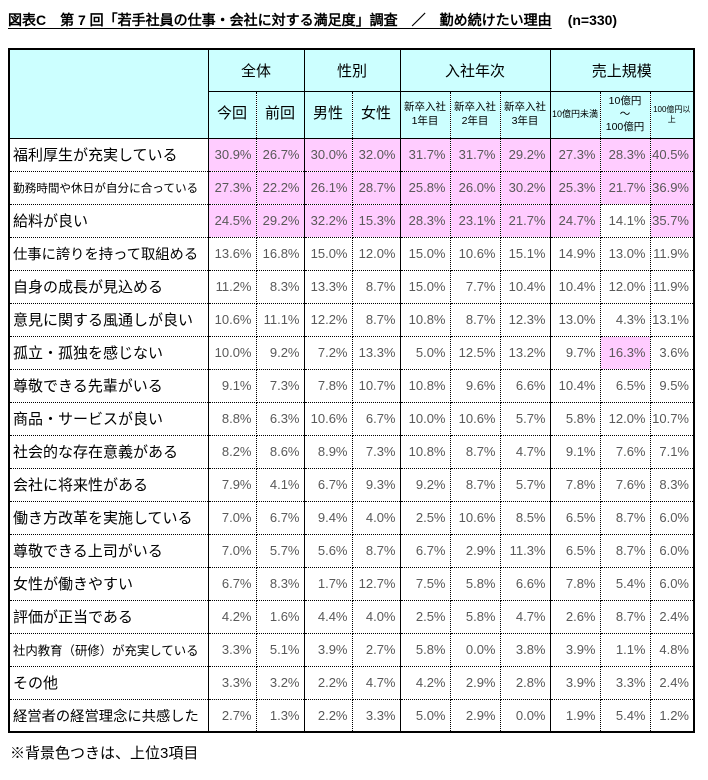 The height and width of the screenshot is (780, 708). What do you see at coordinates (376, 649) in the screenshot?
I see `value-cell: 2.7%` at bounding box center [376, 649].